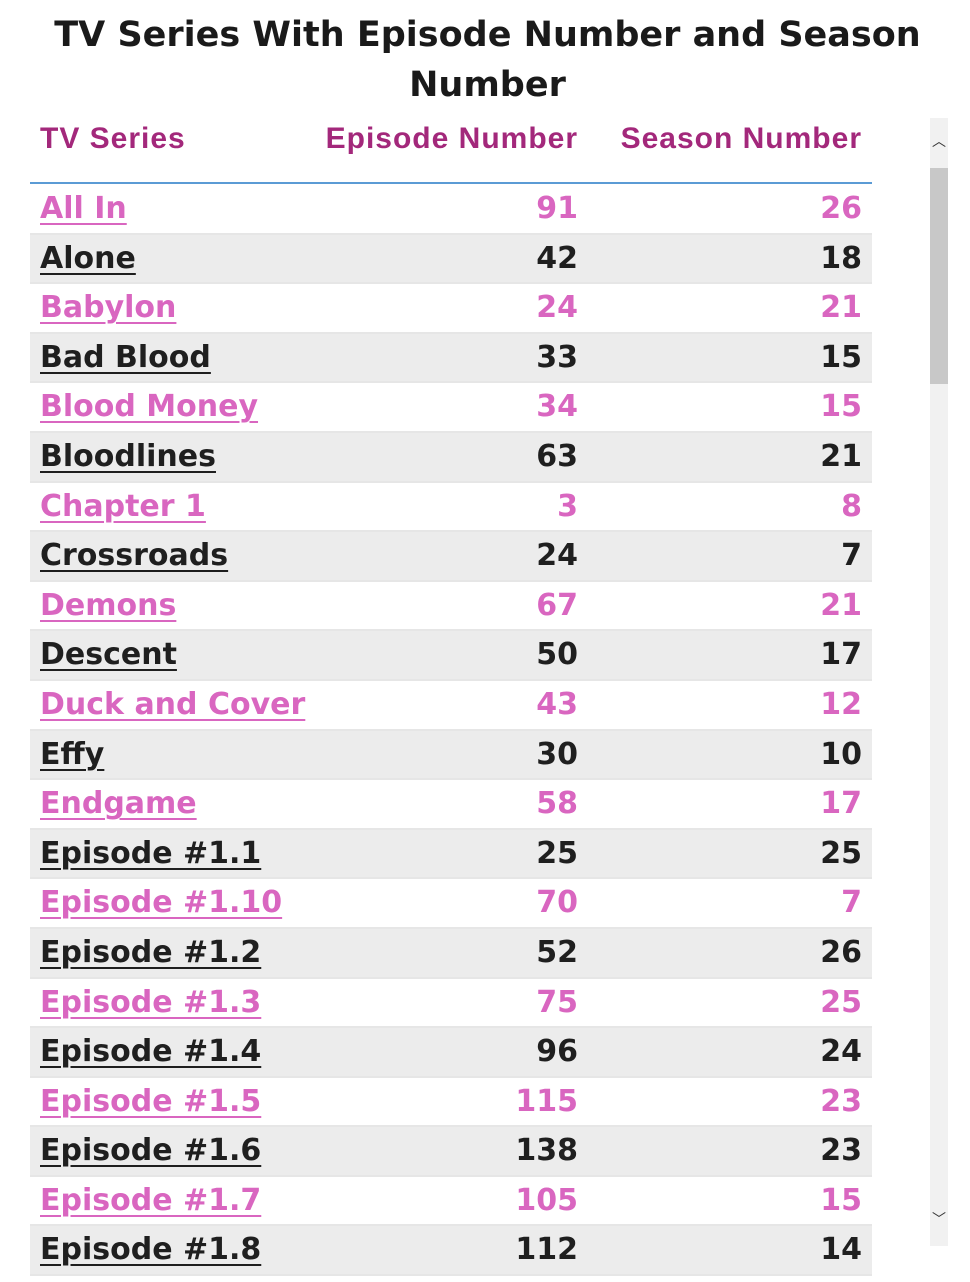  What do you see at coordinates (134, 556) in the screenshot?
I see `series-name-link: Crossroads` at bounding box center [134, 556].